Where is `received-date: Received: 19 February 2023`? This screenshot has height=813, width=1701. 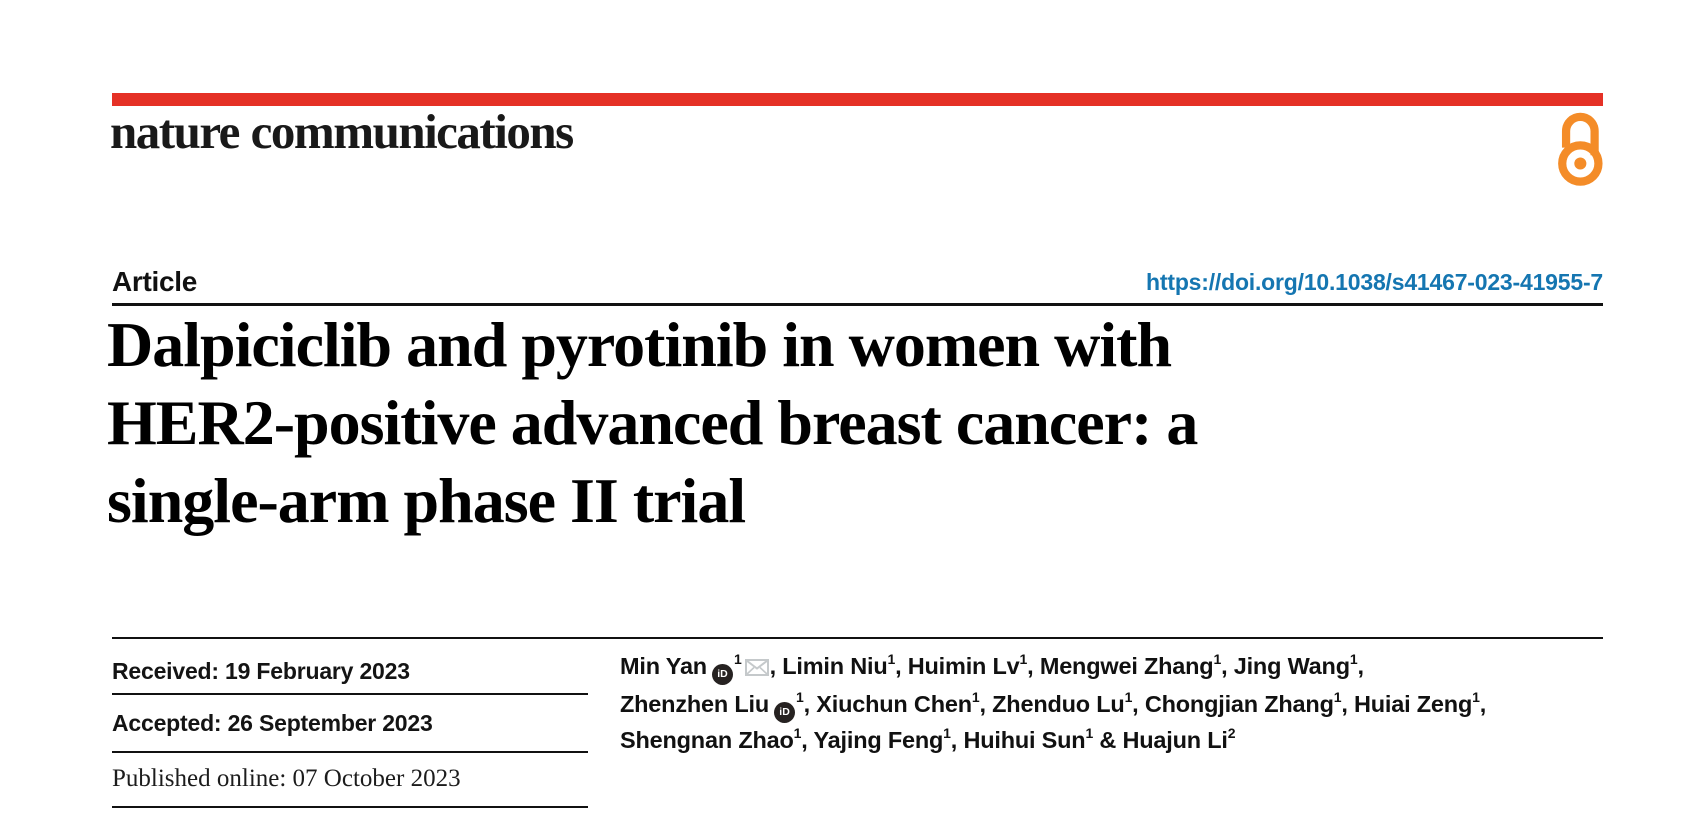 received-date: Received: 19 February 2023 is located at coordinates (261, 671).